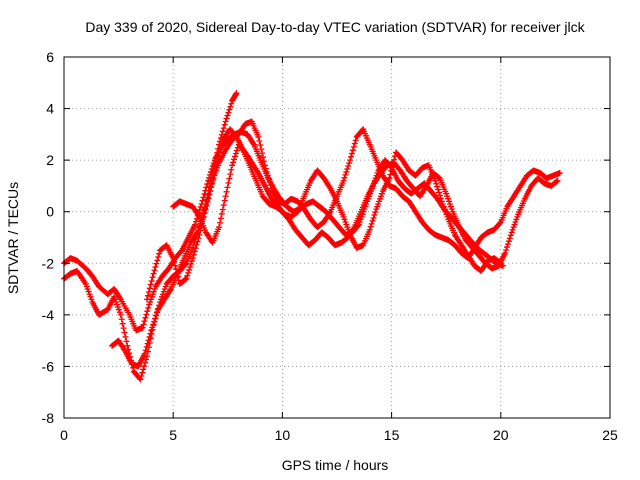  What do you see at coordinates (50, 109) in the screenshot?
I see `y-tick-label: 4` at bounding box center [50, 109].